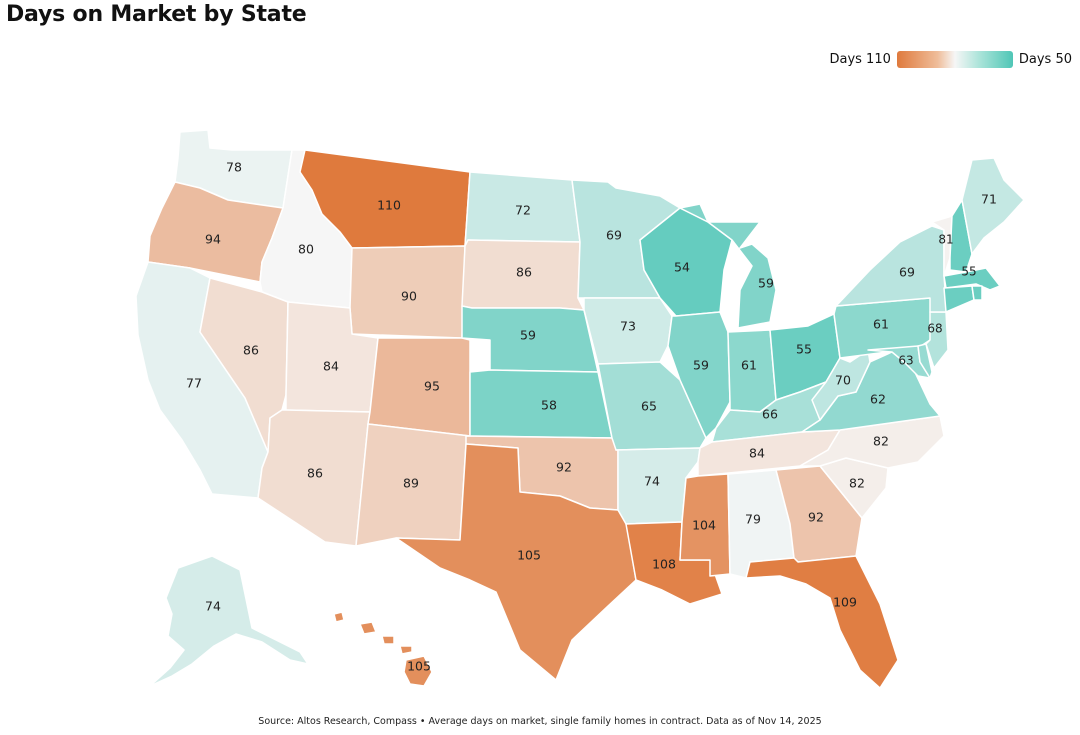  Describe the element at coordinates (699, 375) in the screenshot. I see `state-il` at that location.